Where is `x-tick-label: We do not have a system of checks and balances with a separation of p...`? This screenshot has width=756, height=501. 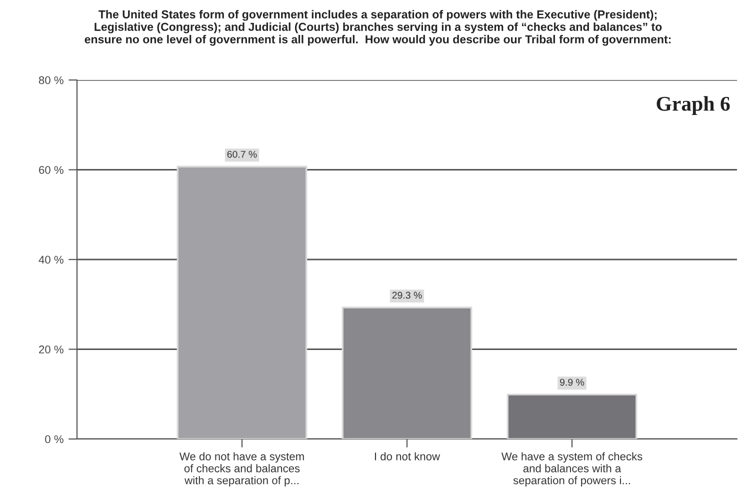
x-tick-label: We do not have a system of checks and balances with a separation of p... is located at coordinates (241, 469).